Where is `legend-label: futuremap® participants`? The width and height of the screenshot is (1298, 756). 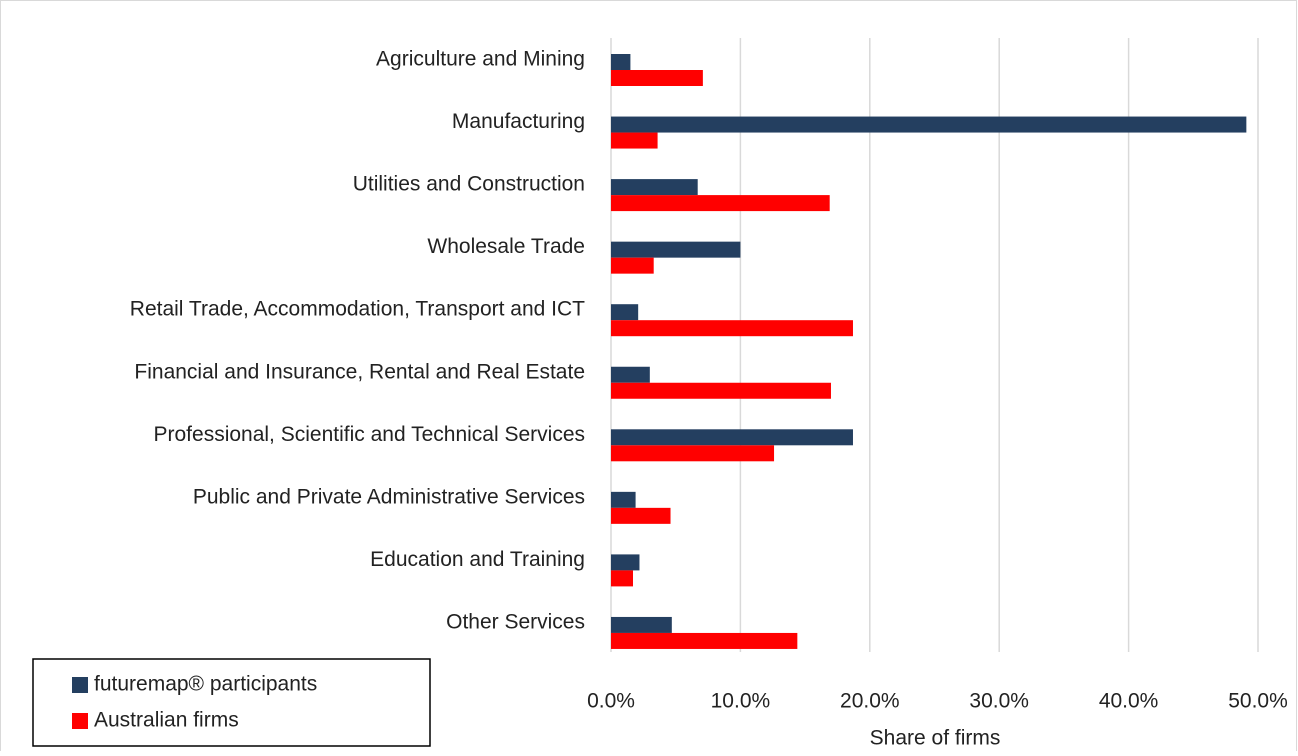 legend-label: futuremap® participants is located at coordinates (205, 684).